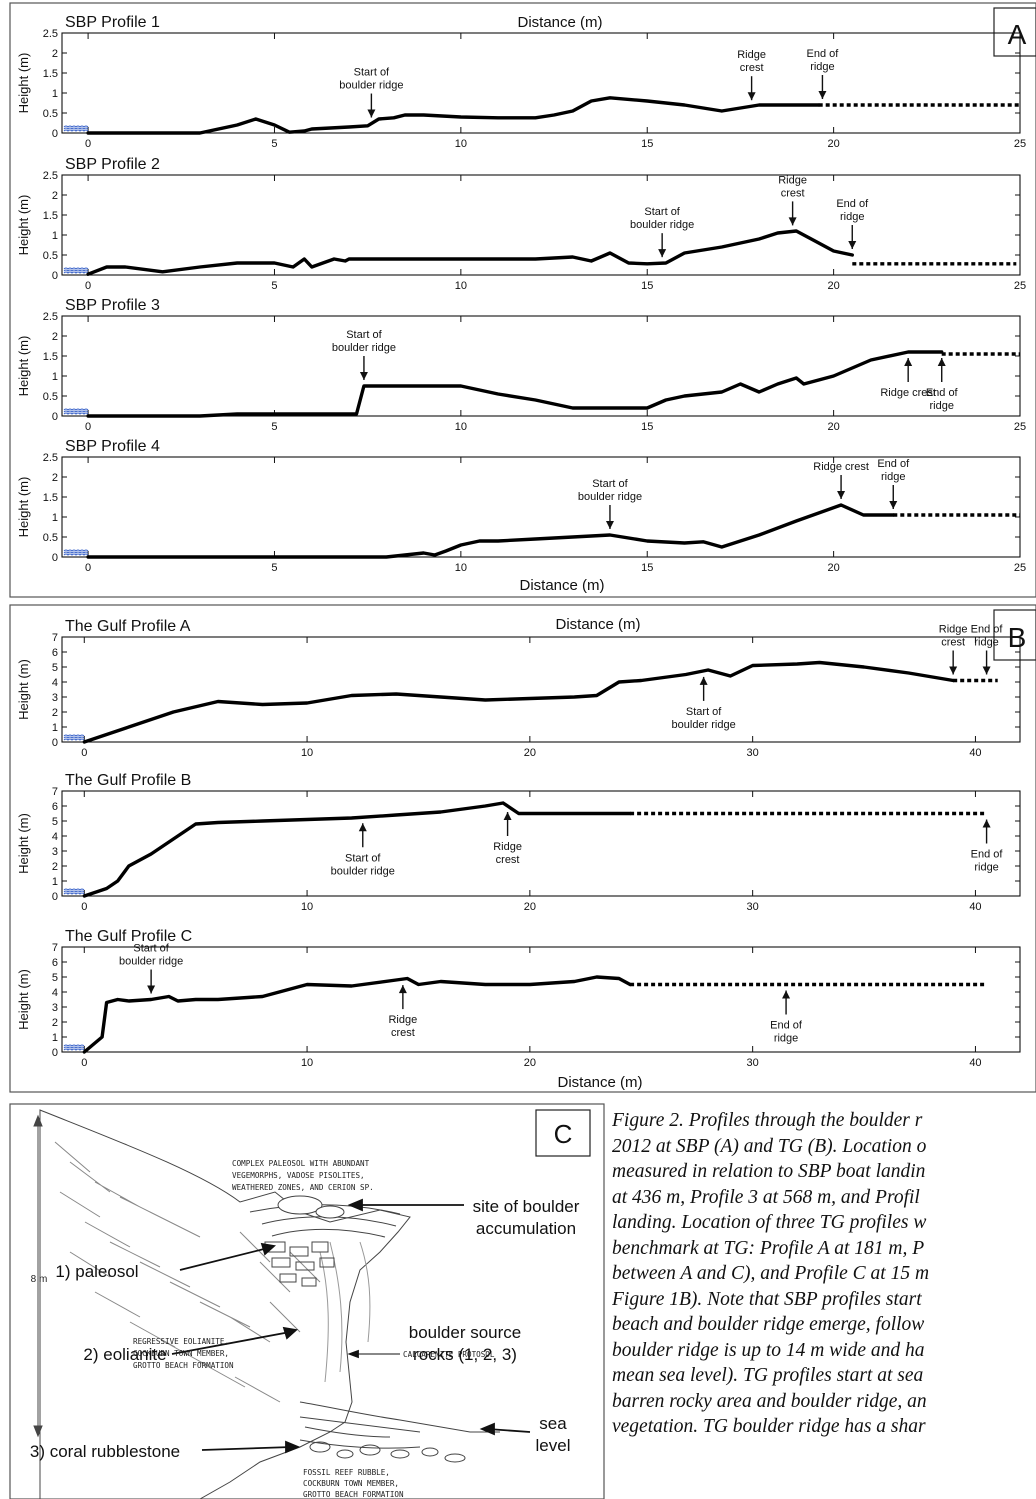  I want to click on panel-a-bottom-xlabel: Distance (m), so click(561, 585).